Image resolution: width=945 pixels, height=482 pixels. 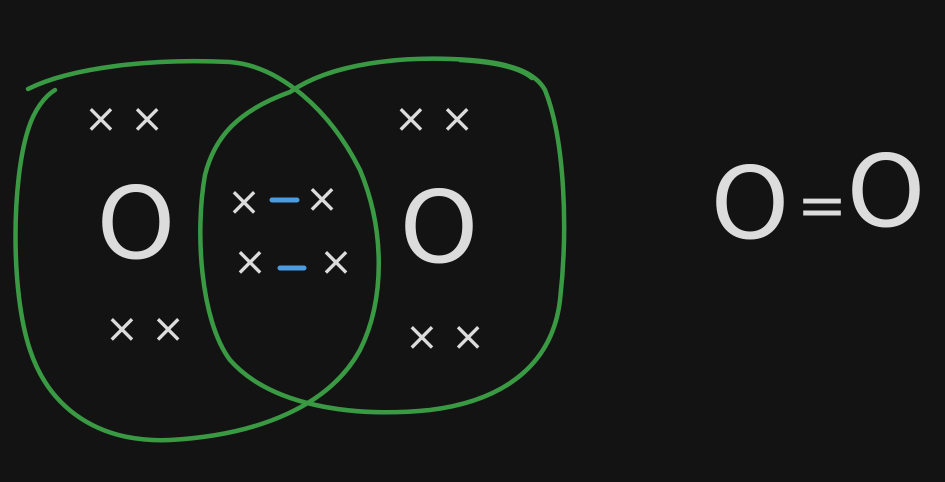 What do you see at coordinates (439, 227) in the screenshot?
I see `right-atom-symbol: O` at bounding box center [439, 227].